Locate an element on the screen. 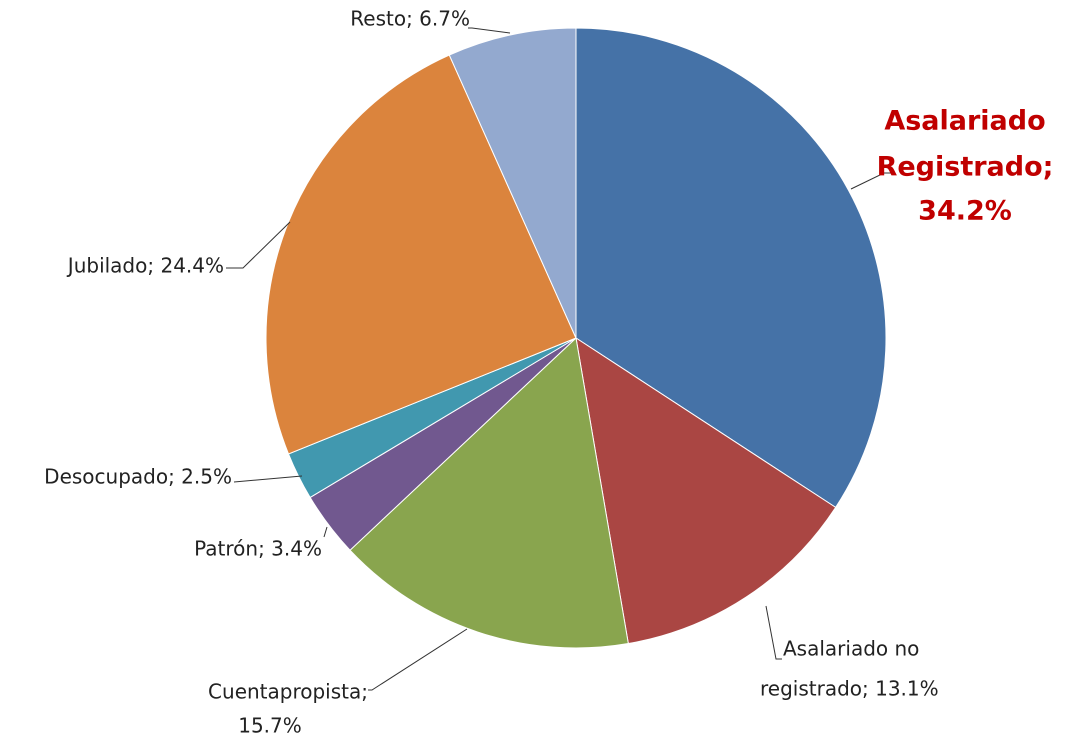 The height and width of the screenshot is (739, 1070). data-label: Jubilado; 24.4% is located at coordinates (145, 266).